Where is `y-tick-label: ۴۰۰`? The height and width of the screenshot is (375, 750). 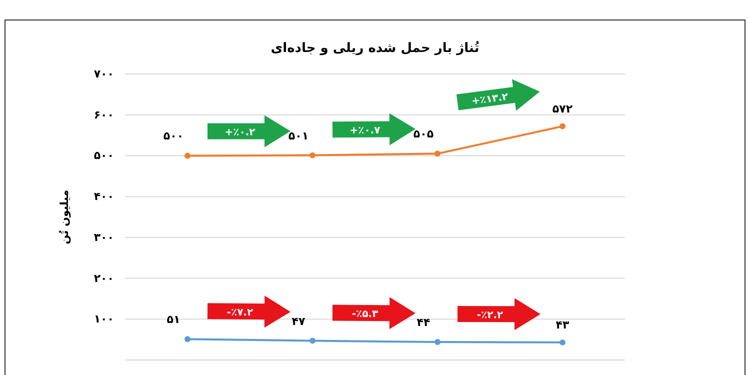
y-tick-label: ۴۰۰ is located at coordinates (104, 197).